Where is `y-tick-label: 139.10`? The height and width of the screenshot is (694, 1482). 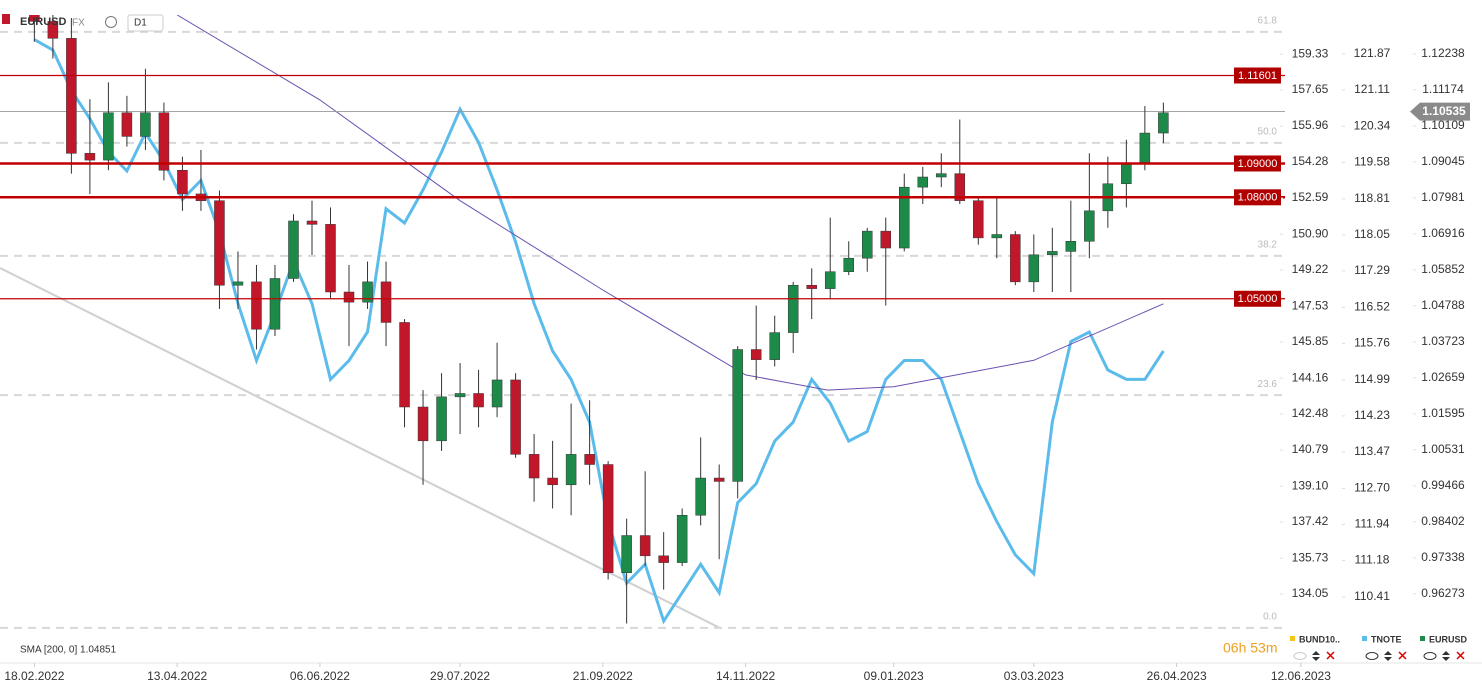 y-tick-label: 139.10 is located at coordinates (1310, 485).